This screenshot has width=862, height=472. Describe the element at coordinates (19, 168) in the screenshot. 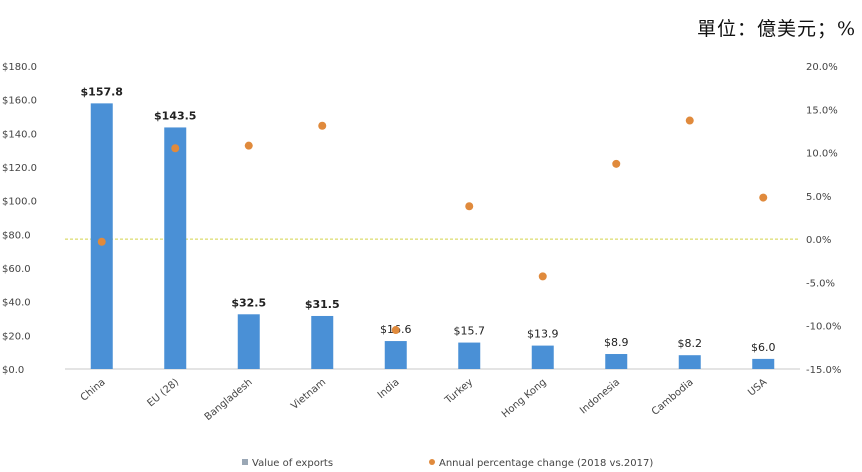

I see `y-left-tick-label: $120.0` at that location.